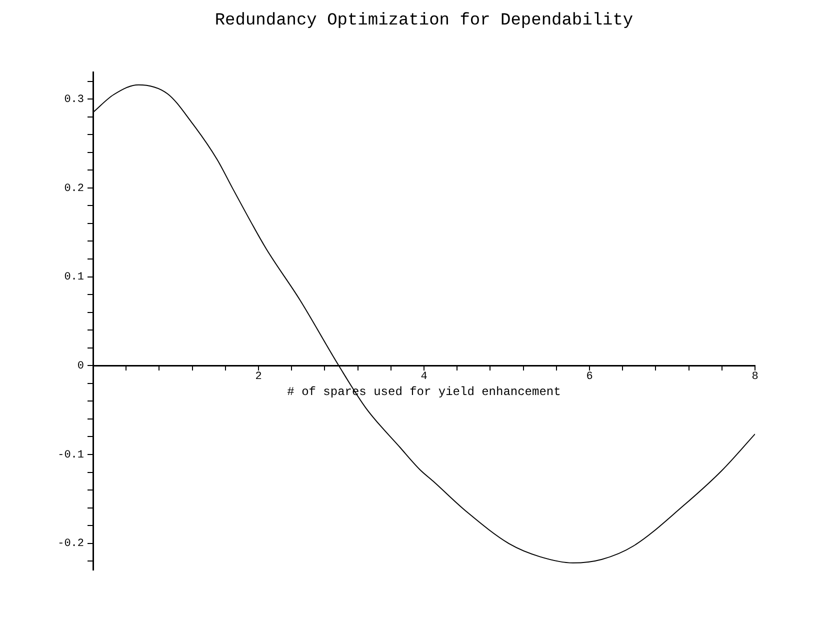 This screenshot has width=825, height=626. What do you see at coordinates (424, 377) in the screenshot?
I see `x-tick-label: 4` at bounding box center [424, 377].